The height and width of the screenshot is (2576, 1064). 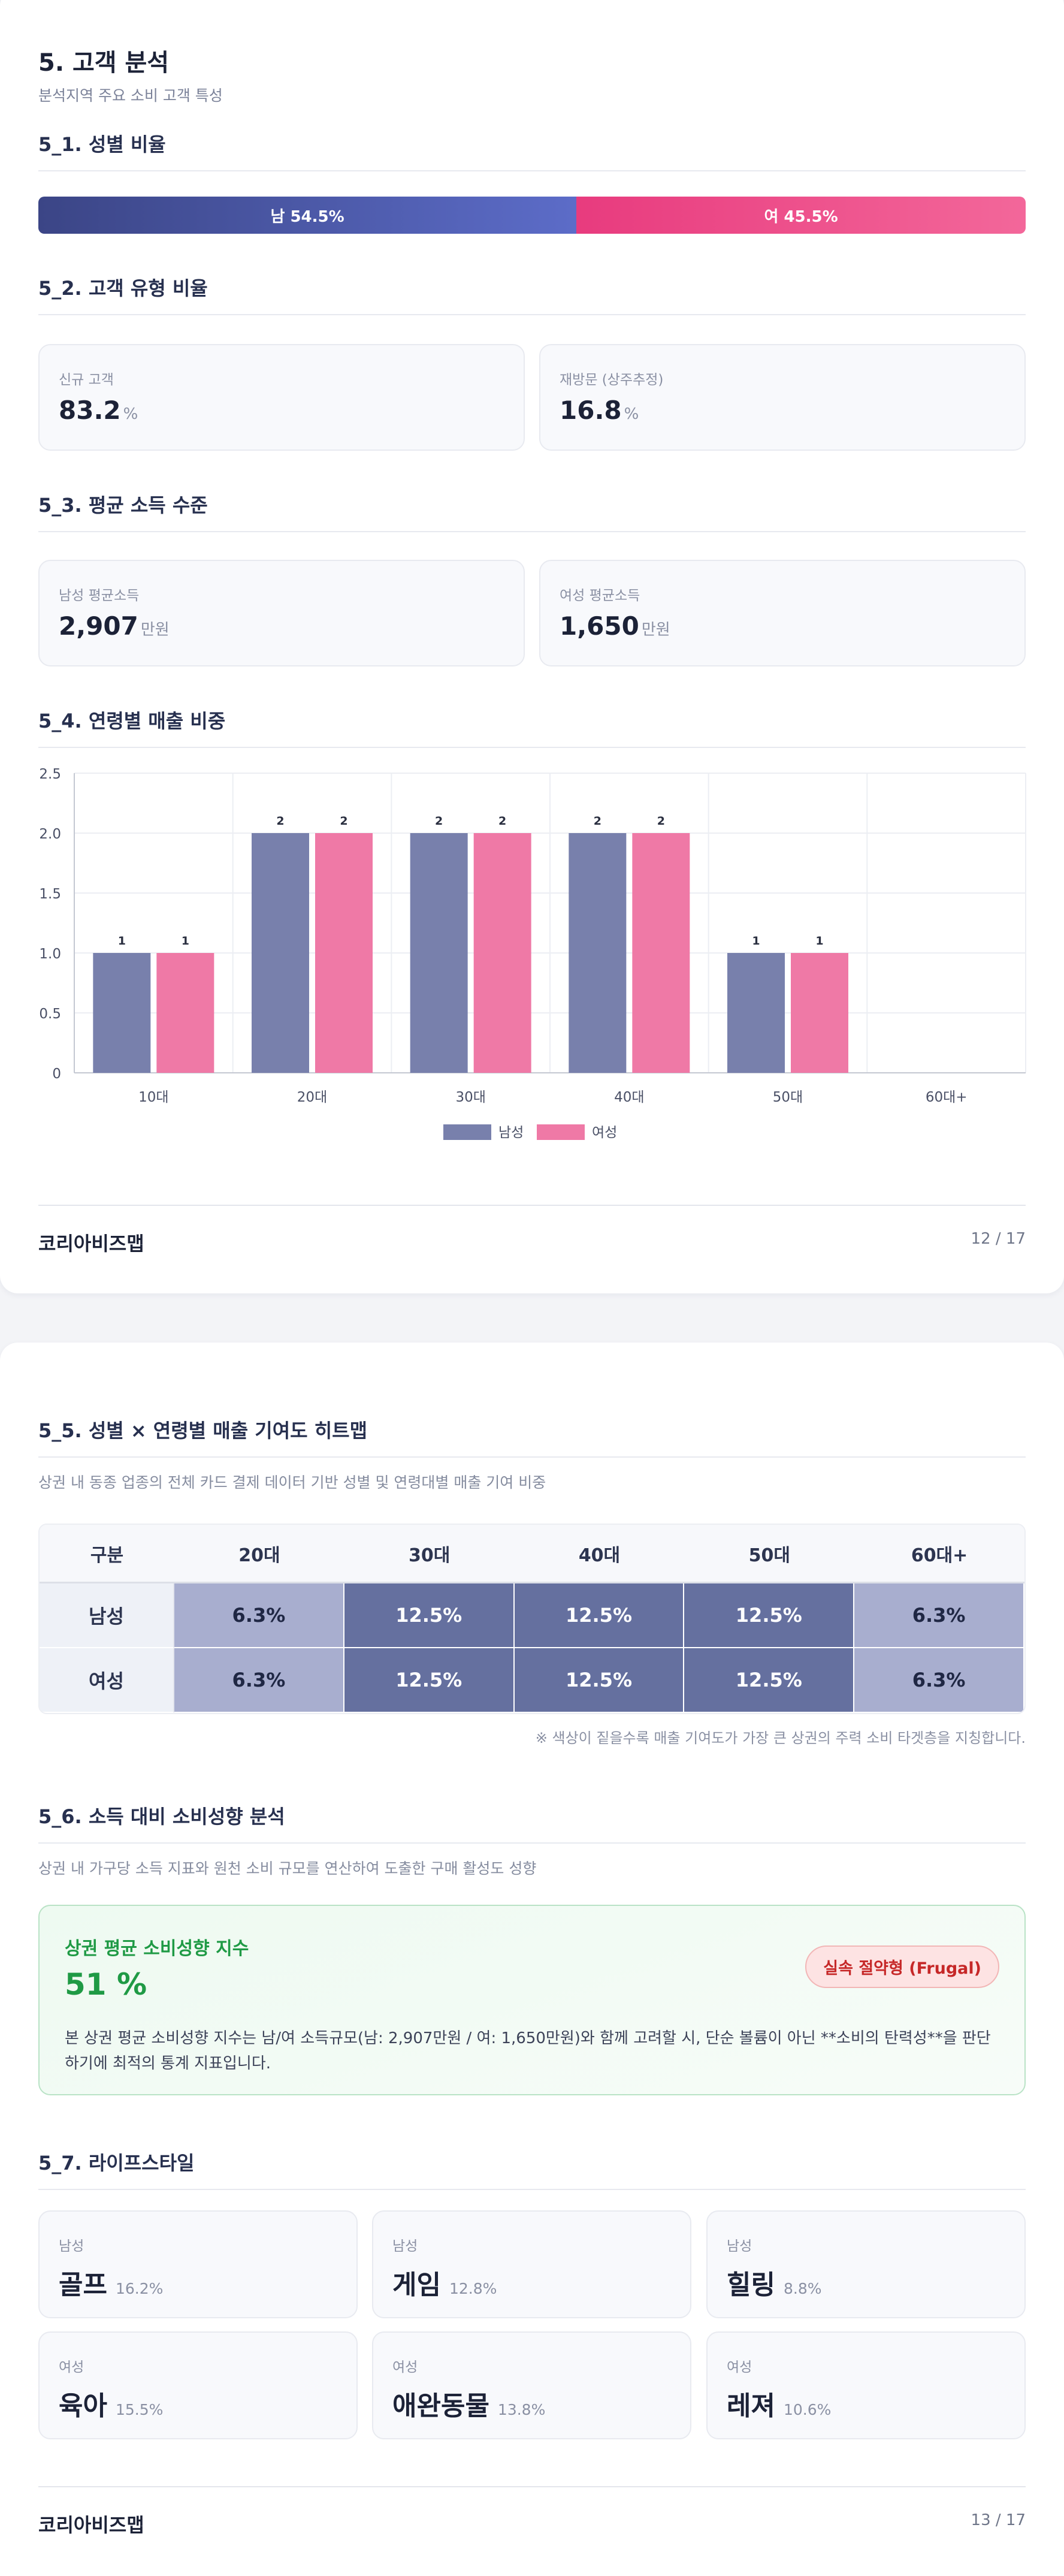 I want to click on female-ratio-segment: 여 45.5%, so click(x=801, y=216).